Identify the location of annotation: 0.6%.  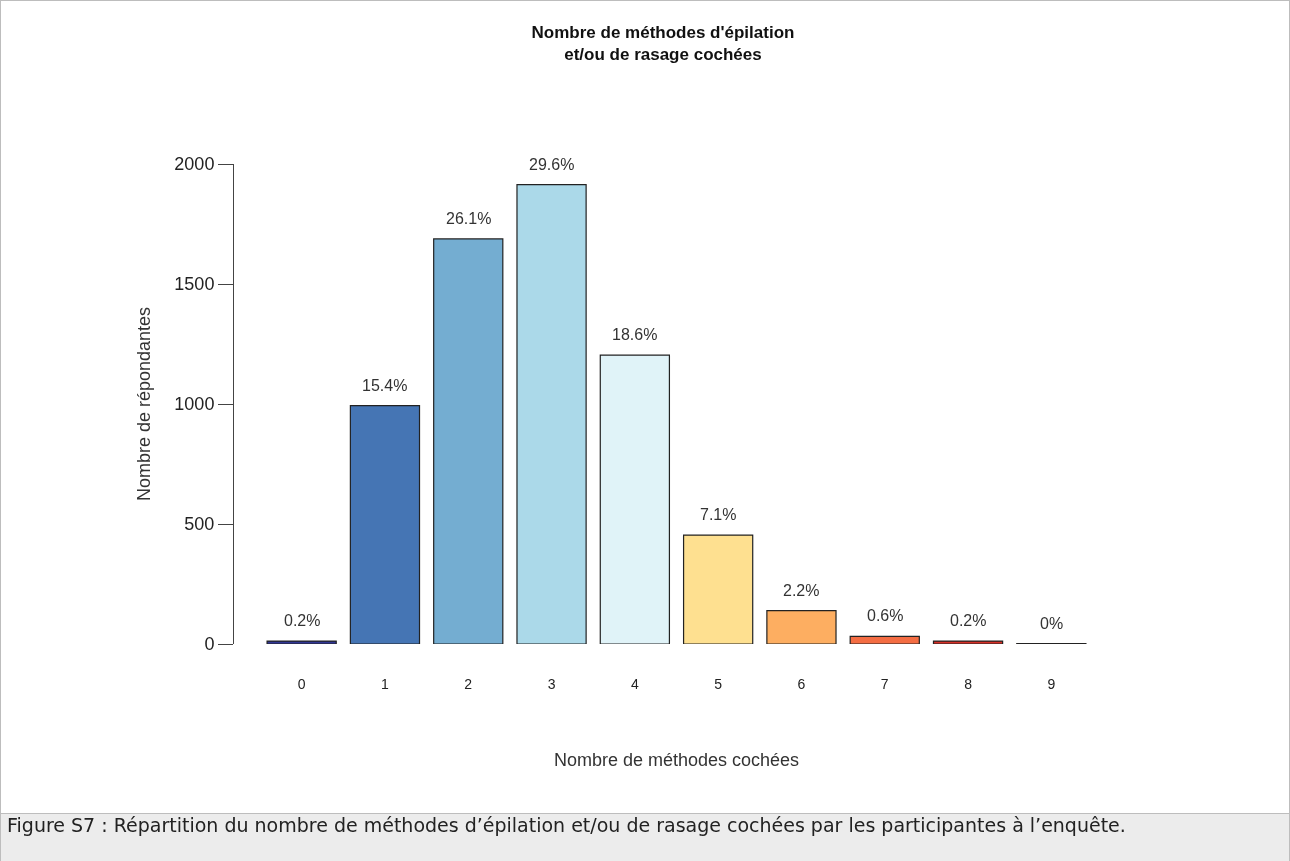
(885, 615).